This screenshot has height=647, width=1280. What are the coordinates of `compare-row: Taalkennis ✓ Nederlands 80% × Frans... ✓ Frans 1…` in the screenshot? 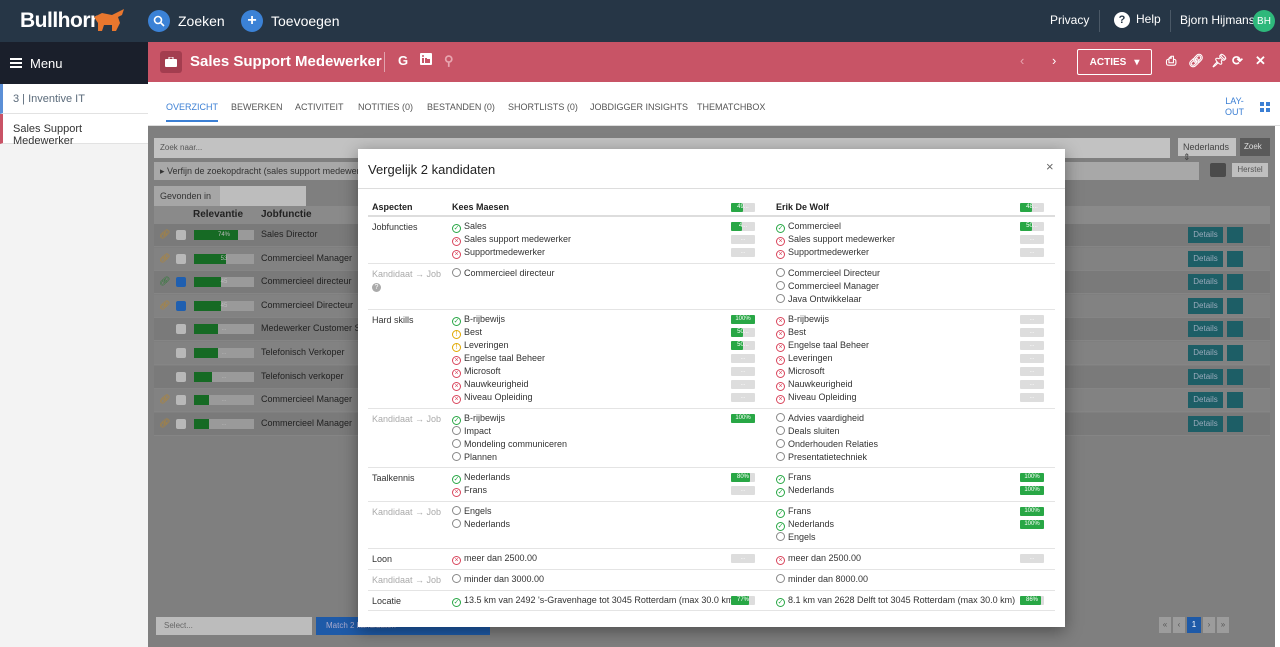 It's located at (711, 485).